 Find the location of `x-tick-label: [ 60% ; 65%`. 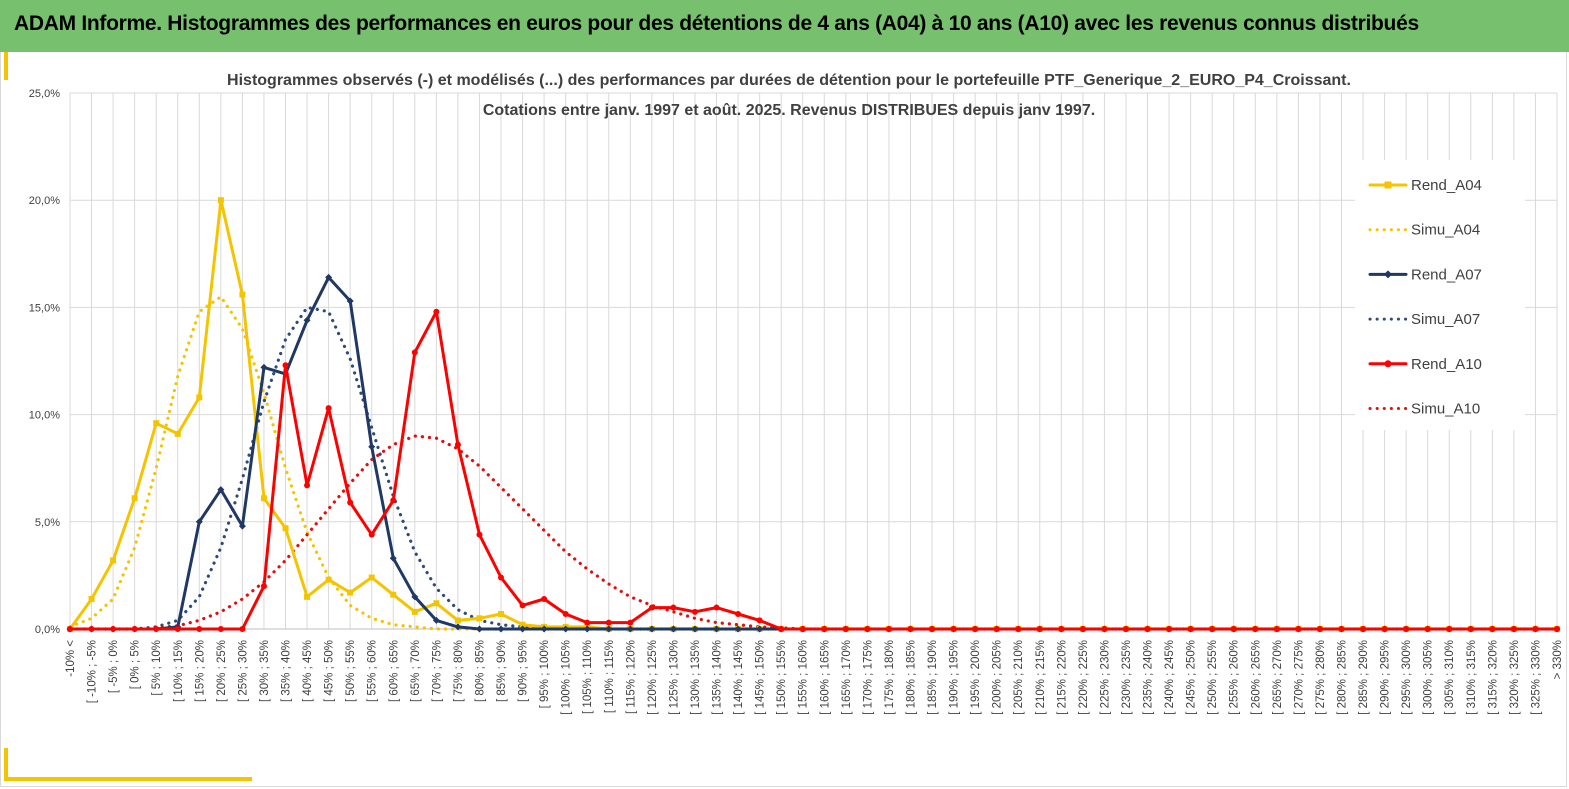

x-tick-label: [ 60% ; 65% is located at coordinates (394, 671).